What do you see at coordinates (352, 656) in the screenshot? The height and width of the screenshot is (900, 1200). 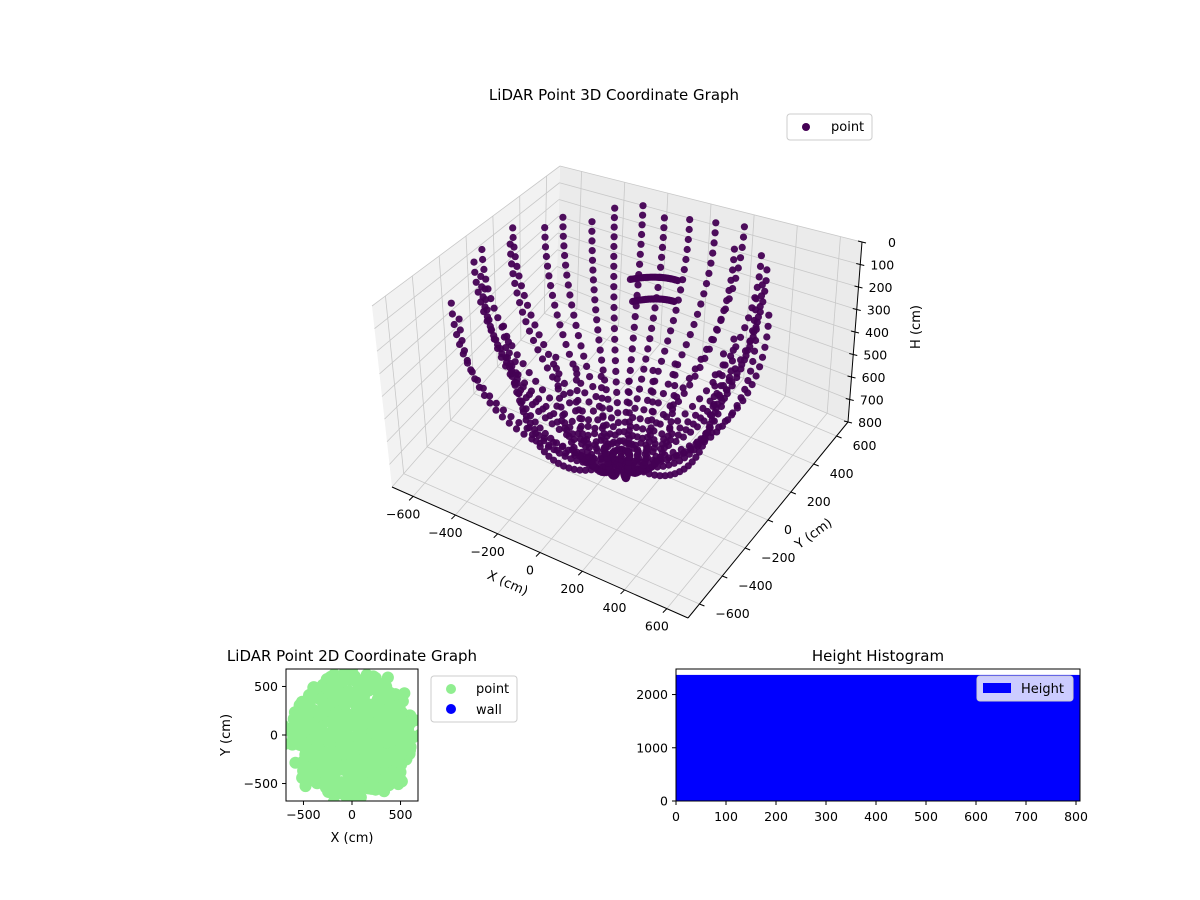 I see `plot-2d-title: LiDAR Point 2D Coordinate Graph` at bounding box center [352, 656].